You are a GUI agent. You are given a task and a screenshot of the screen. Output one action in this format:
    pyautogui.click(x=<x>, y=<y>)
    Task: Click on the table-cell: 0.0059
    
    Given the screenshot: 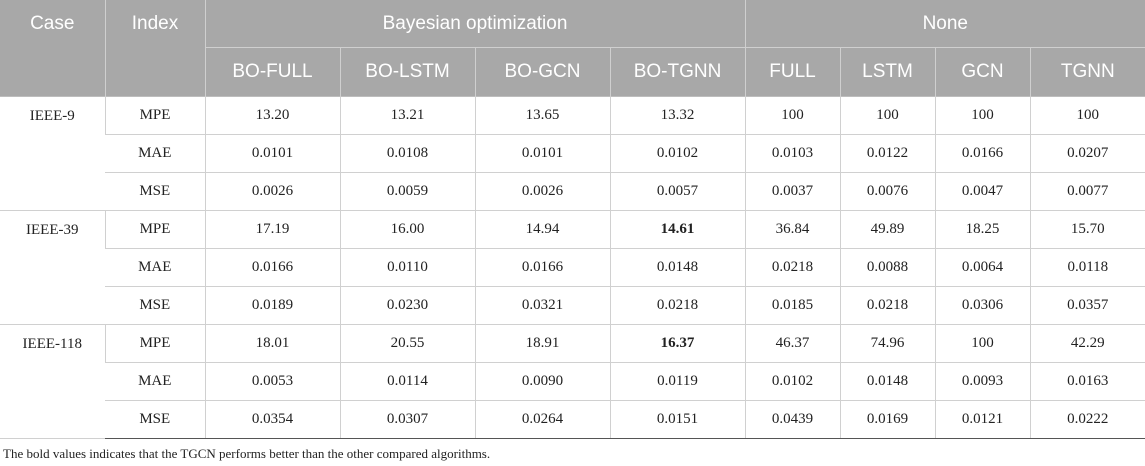 What is the action you would take?
    pyautogui.click(x=407, y=191)
    